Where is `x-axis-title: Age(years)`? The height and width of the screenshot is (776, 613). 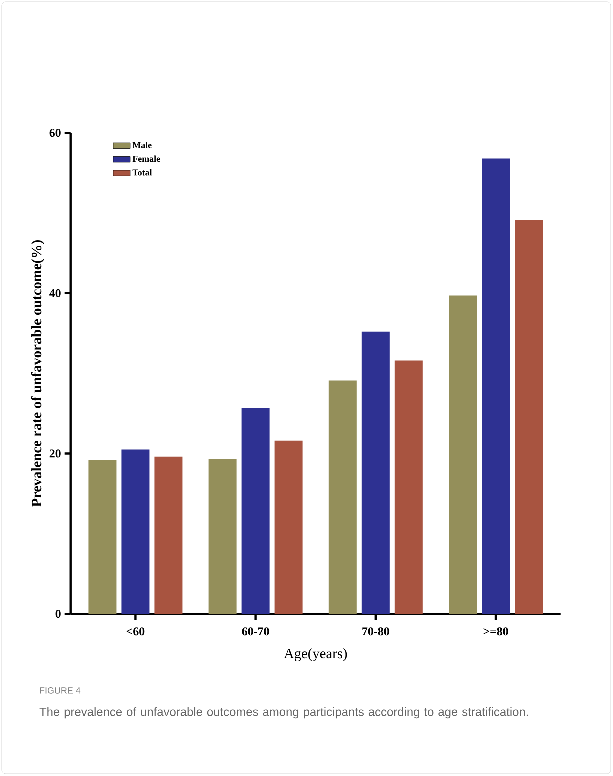 x-axis-title: Age(years) is located at coordinates (316, 655).